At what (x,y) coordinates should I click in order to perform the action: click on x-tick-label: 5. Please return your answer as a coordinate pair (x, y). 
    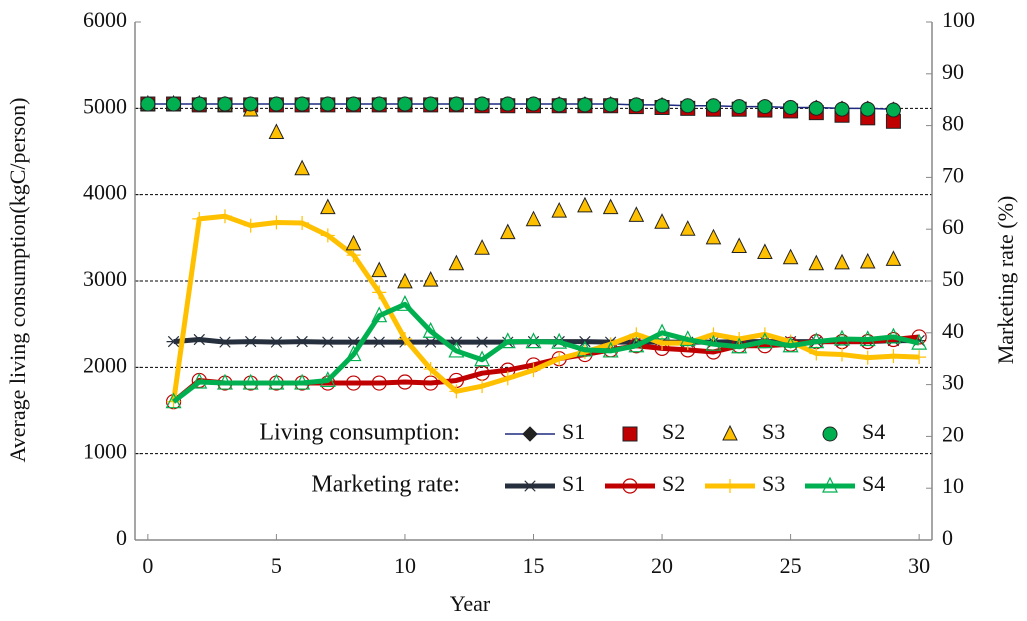
    Looking at the image, I should click on (276, 565).